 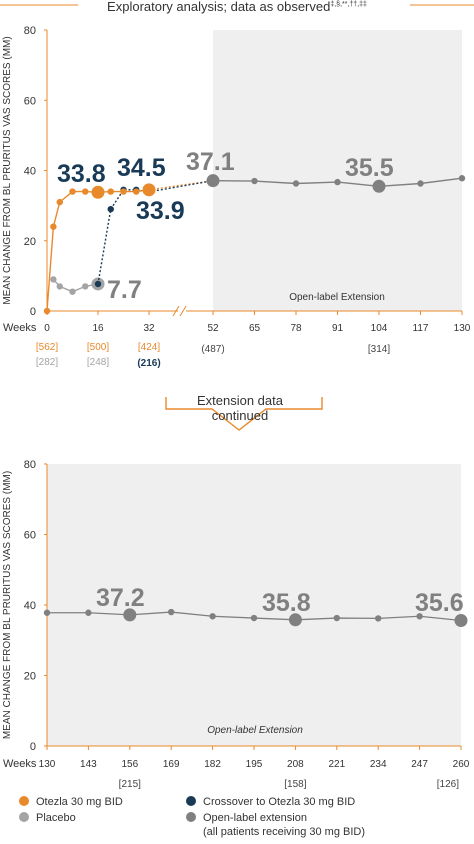 What do you see at coordinates (240, 400) in the screenshot?
I see `divider-line1: Extension data` at bounding box center [240, 400].